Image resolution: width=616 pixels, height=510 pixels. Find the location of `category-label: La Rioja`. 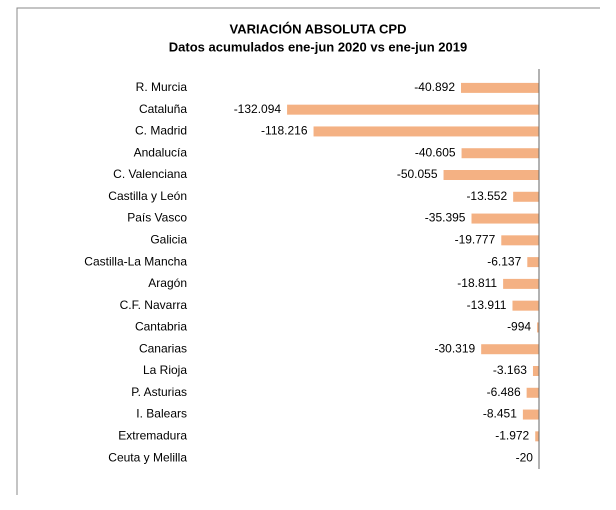

category-label: La Rioja is located at coordinates (165, 370).